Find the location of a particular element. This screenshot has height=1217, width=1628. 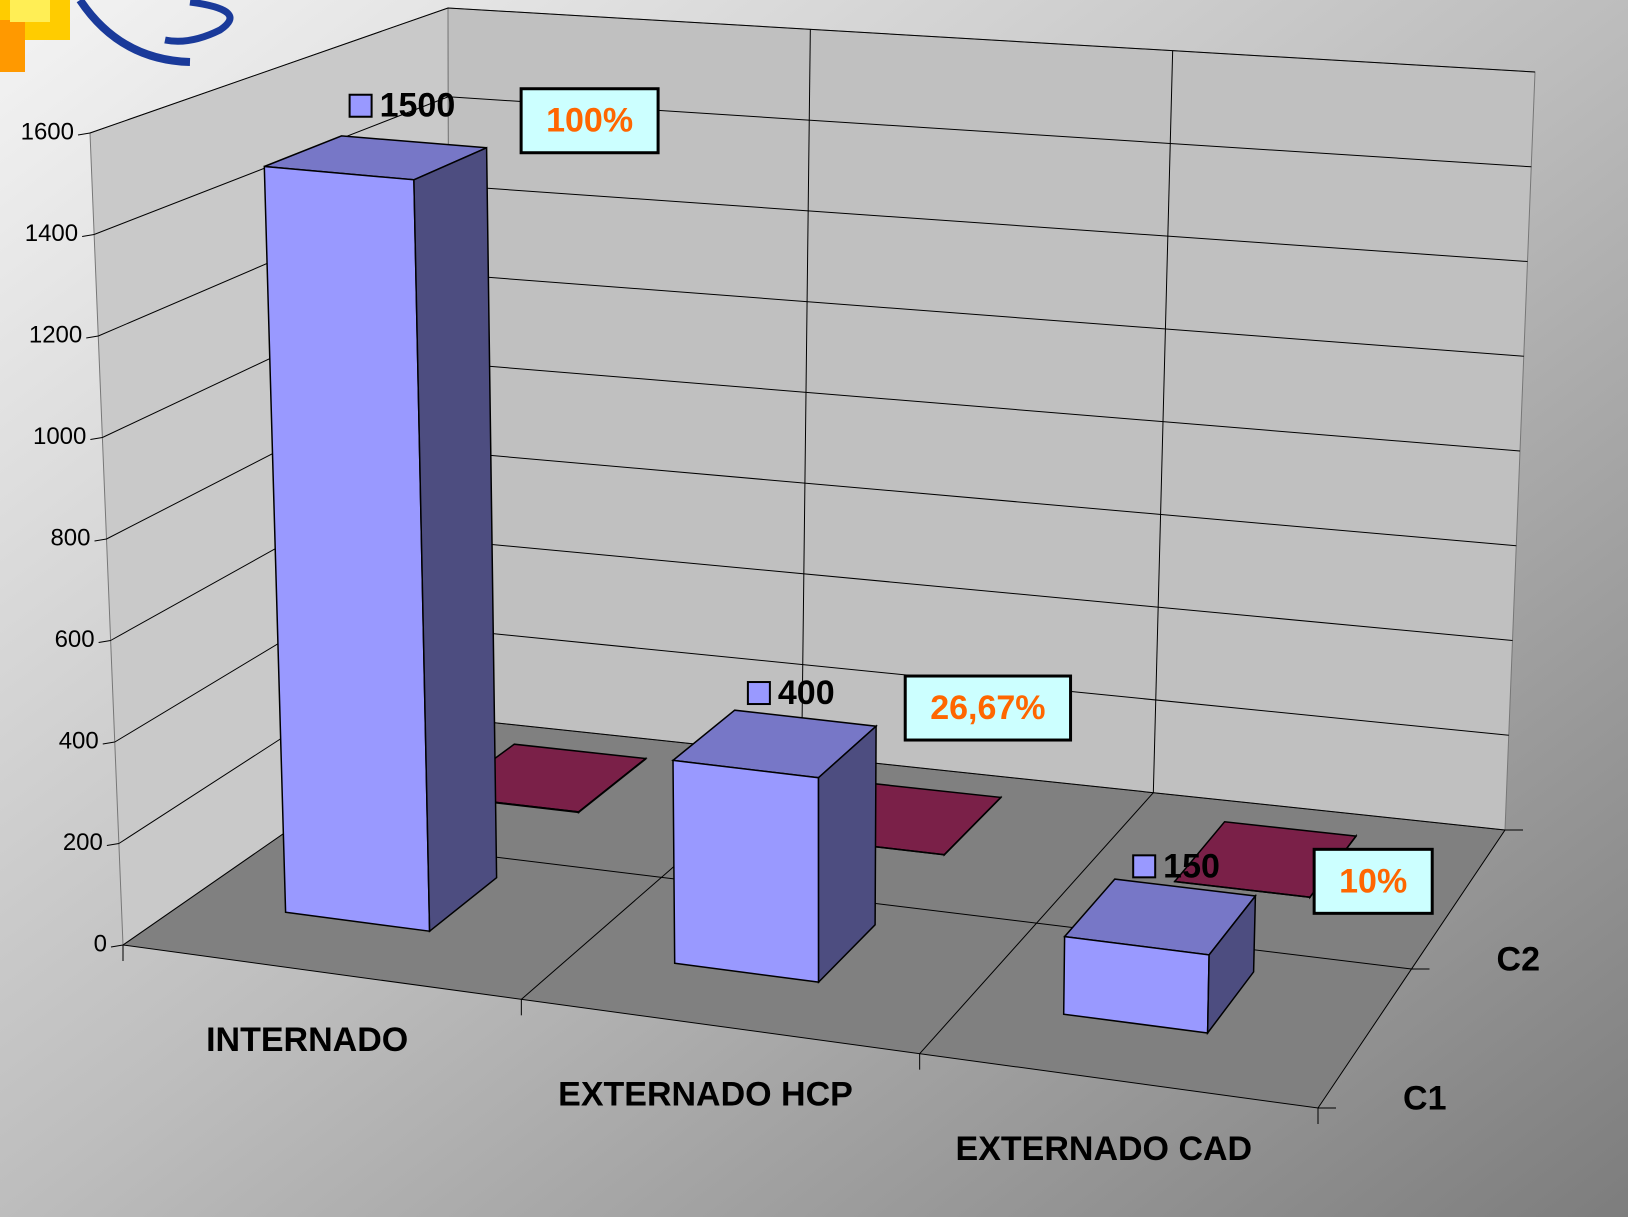

x-tick-label: EXTERNADO HCP is located at coordinates (705, 1094).